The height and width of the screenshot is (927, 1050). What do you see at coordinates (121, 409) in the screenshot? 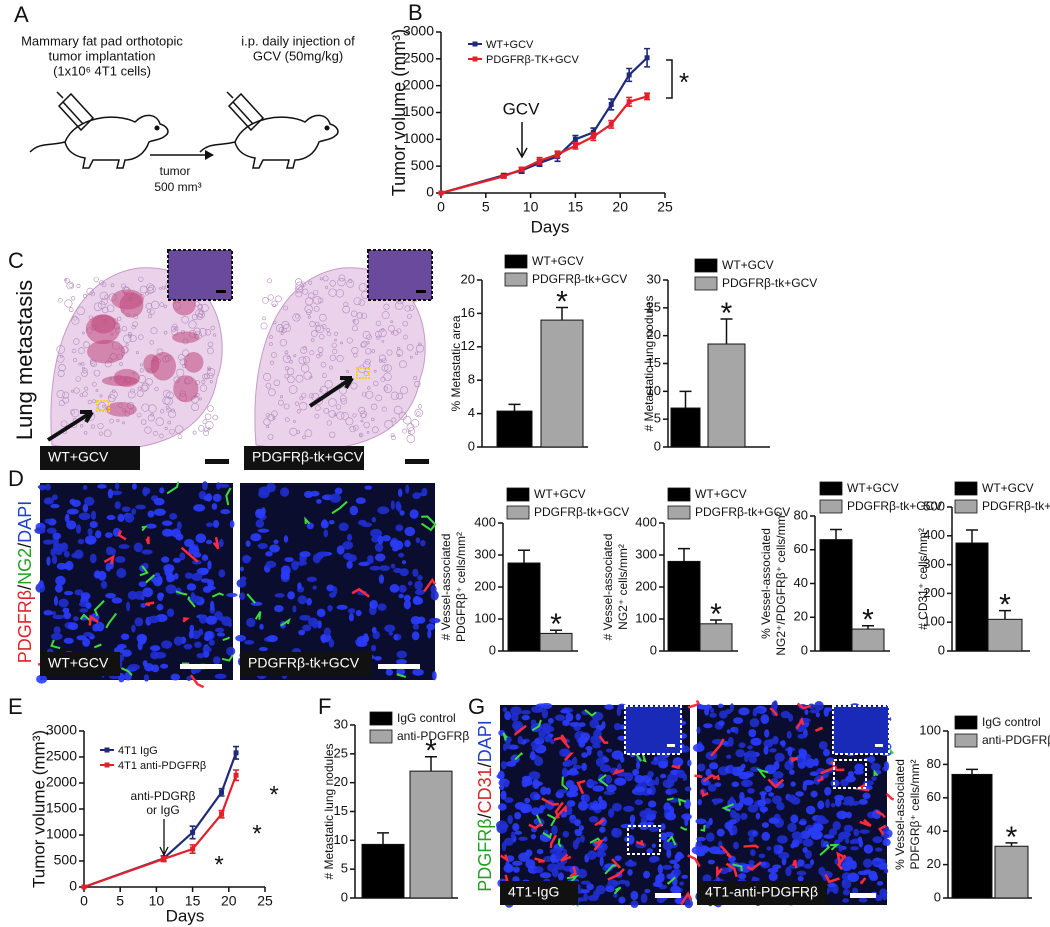
I see `metastasis` at bounding box center [121, 409].